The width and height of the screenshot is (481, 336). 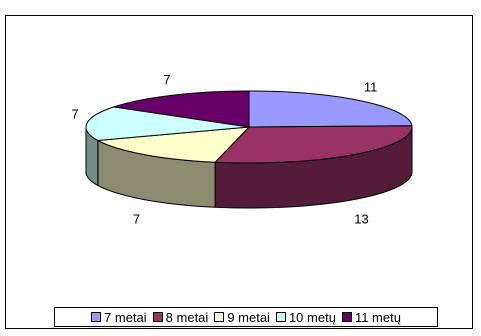 I want to click on legend-label-7-metai: 7 metai, so click(x=125, y=317).